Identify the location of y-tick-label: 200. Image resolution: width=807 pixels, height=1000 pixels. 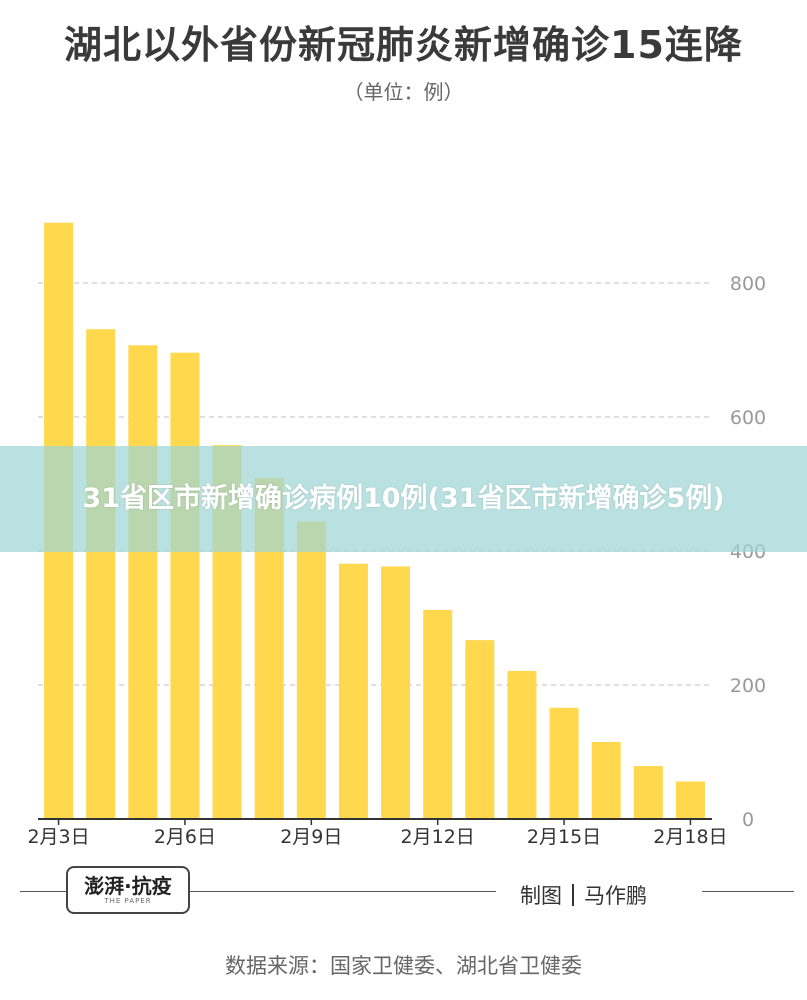
(748, 686).